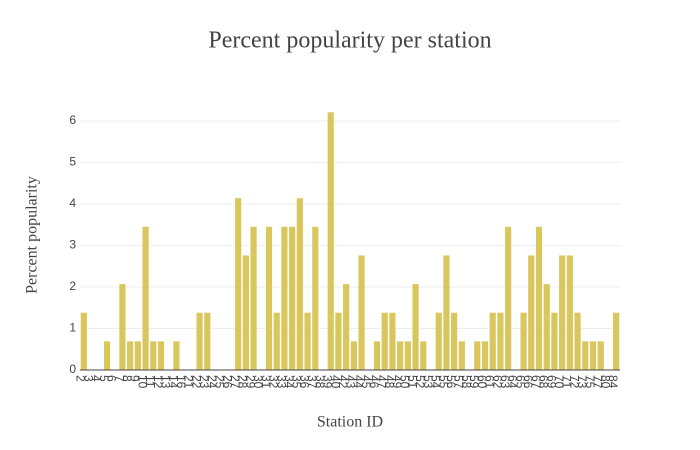  What do you see at coordinates (196, 382) in the screenshot?
I see `x-tick-label: 22` at bounding box center [196, 382].